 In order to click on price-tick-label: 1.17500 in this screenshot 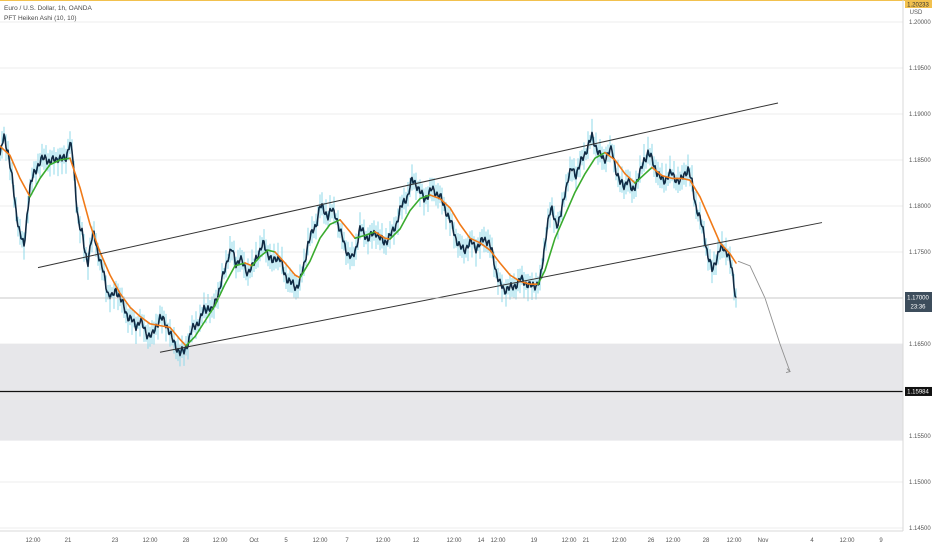, I will do `click(920, 253)`.